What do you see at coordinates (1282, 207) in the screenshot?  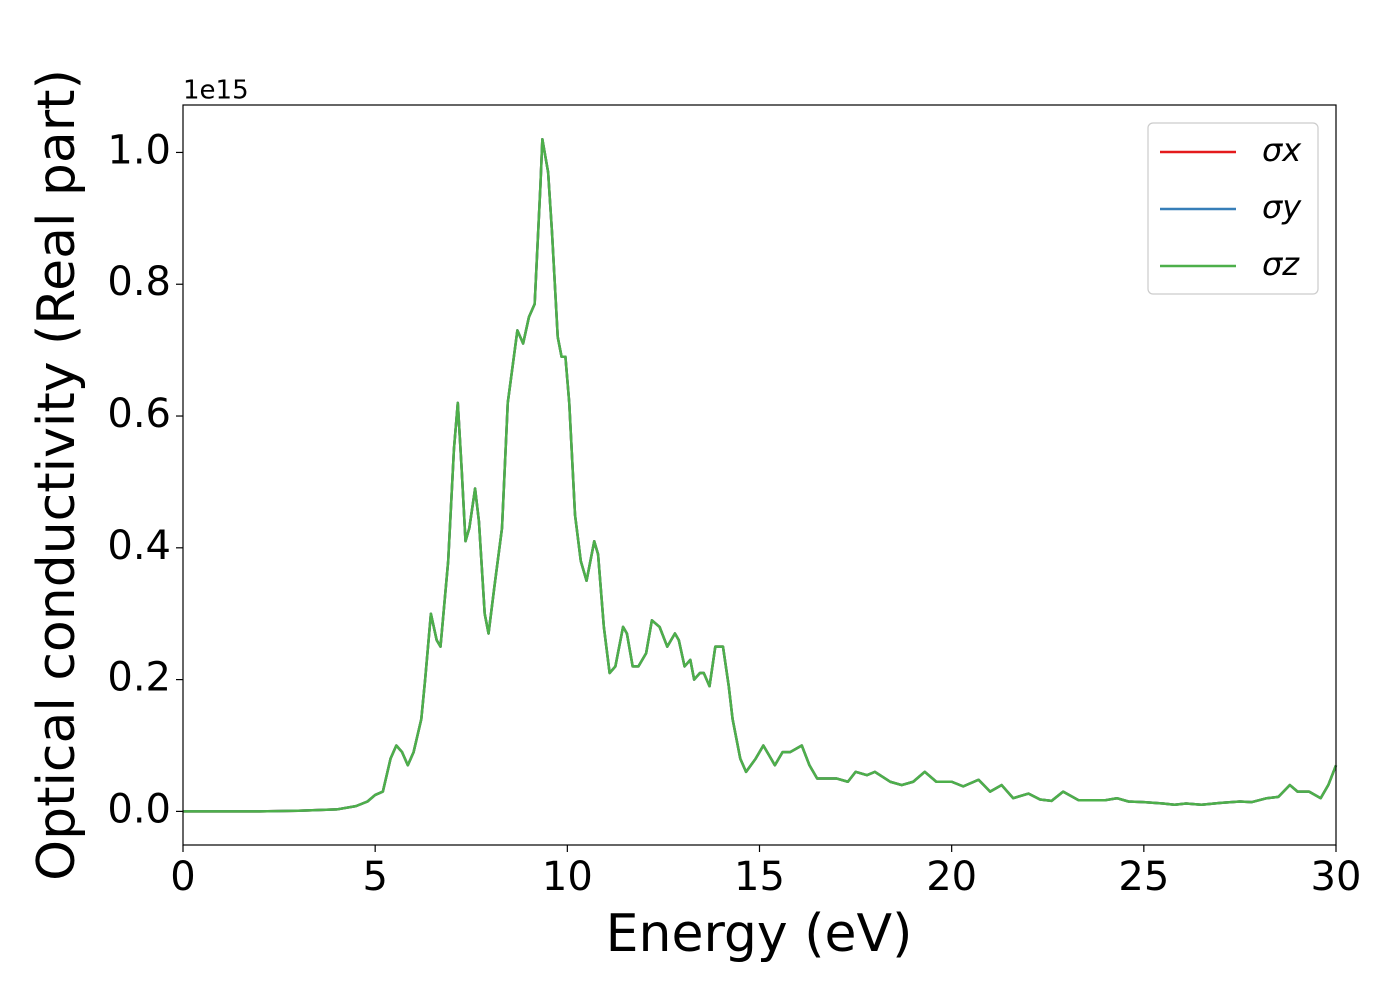 I see `legend-label: σy` at bounding box center [1282, 207].